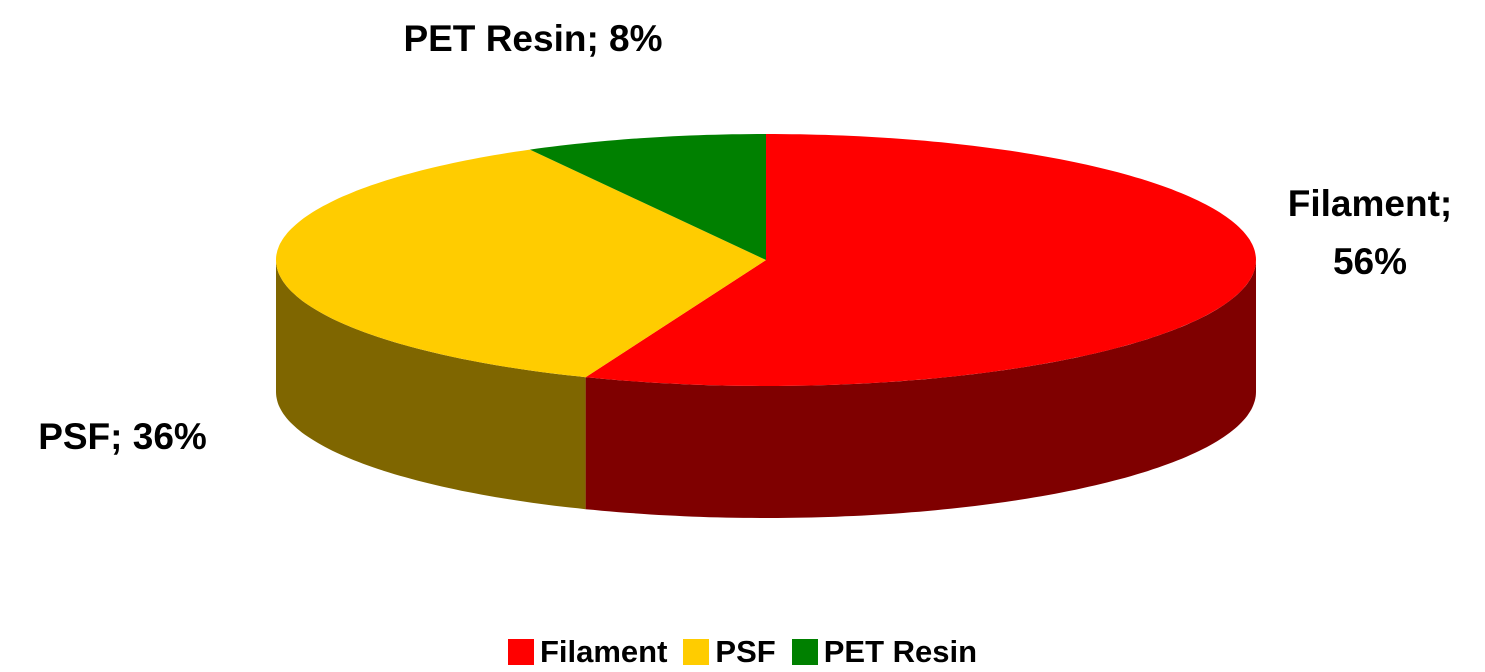 The height and width of the screenshot is (672, 1485). Describe the element at coordinates (603, 651) in the screenshot. I see `legend-label: Filament` at that location.